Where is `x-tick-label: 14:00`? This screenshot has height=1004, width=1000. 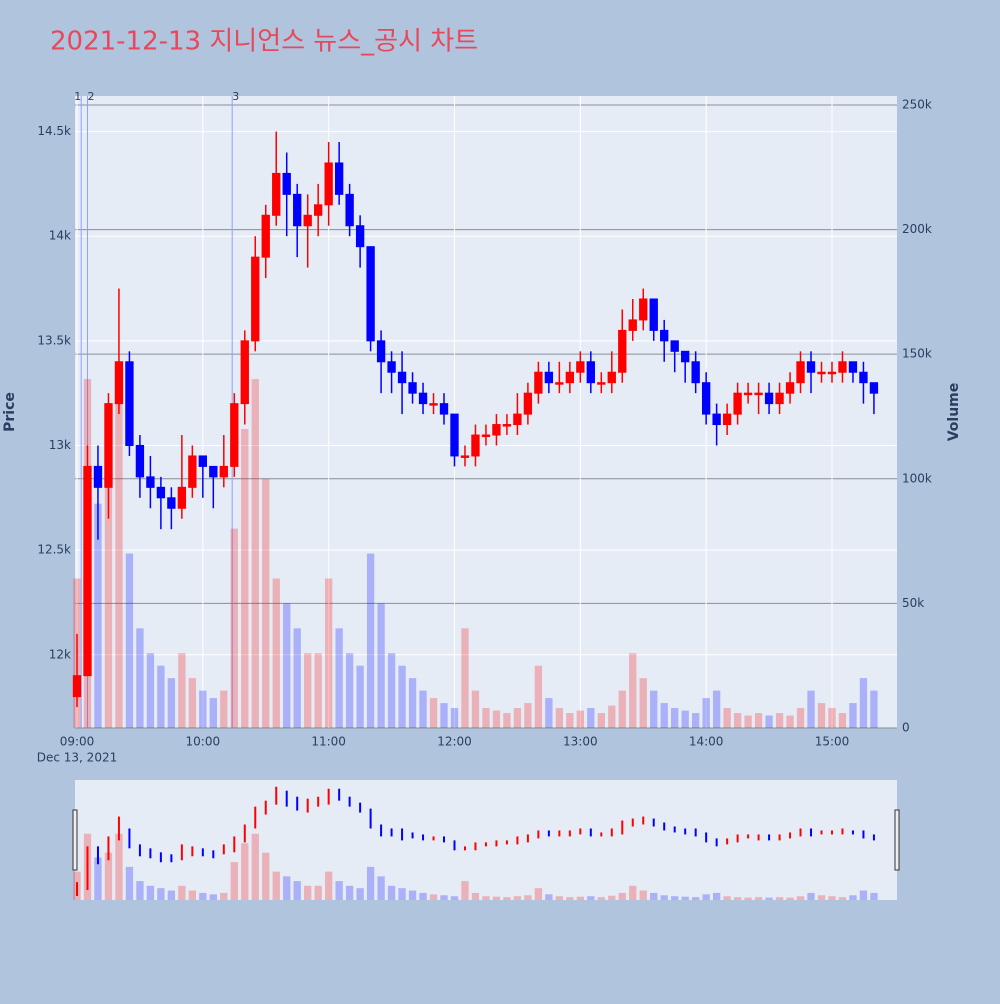 x-tick-label: 14:00 is located at coordinates (706, 742).